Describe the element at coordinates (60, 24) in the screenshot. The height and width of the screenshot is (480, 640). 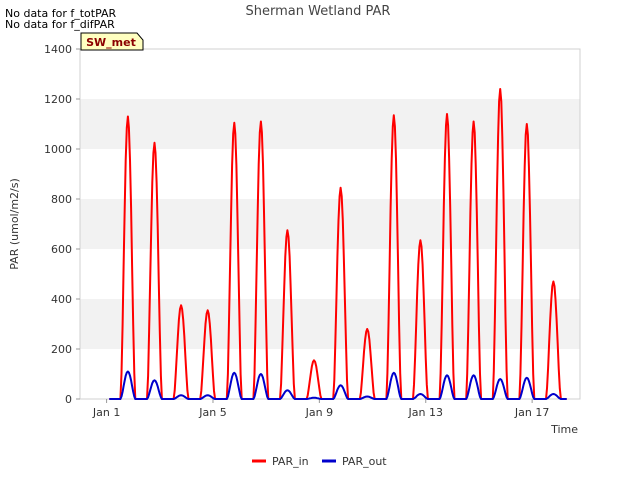
I see `no-data-note-difpar: No data for f_difPAR` at that location.